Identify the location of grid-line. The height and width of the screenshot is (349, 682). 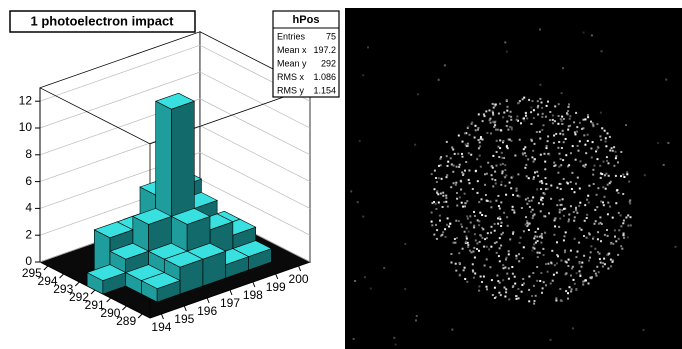
(175, 127).